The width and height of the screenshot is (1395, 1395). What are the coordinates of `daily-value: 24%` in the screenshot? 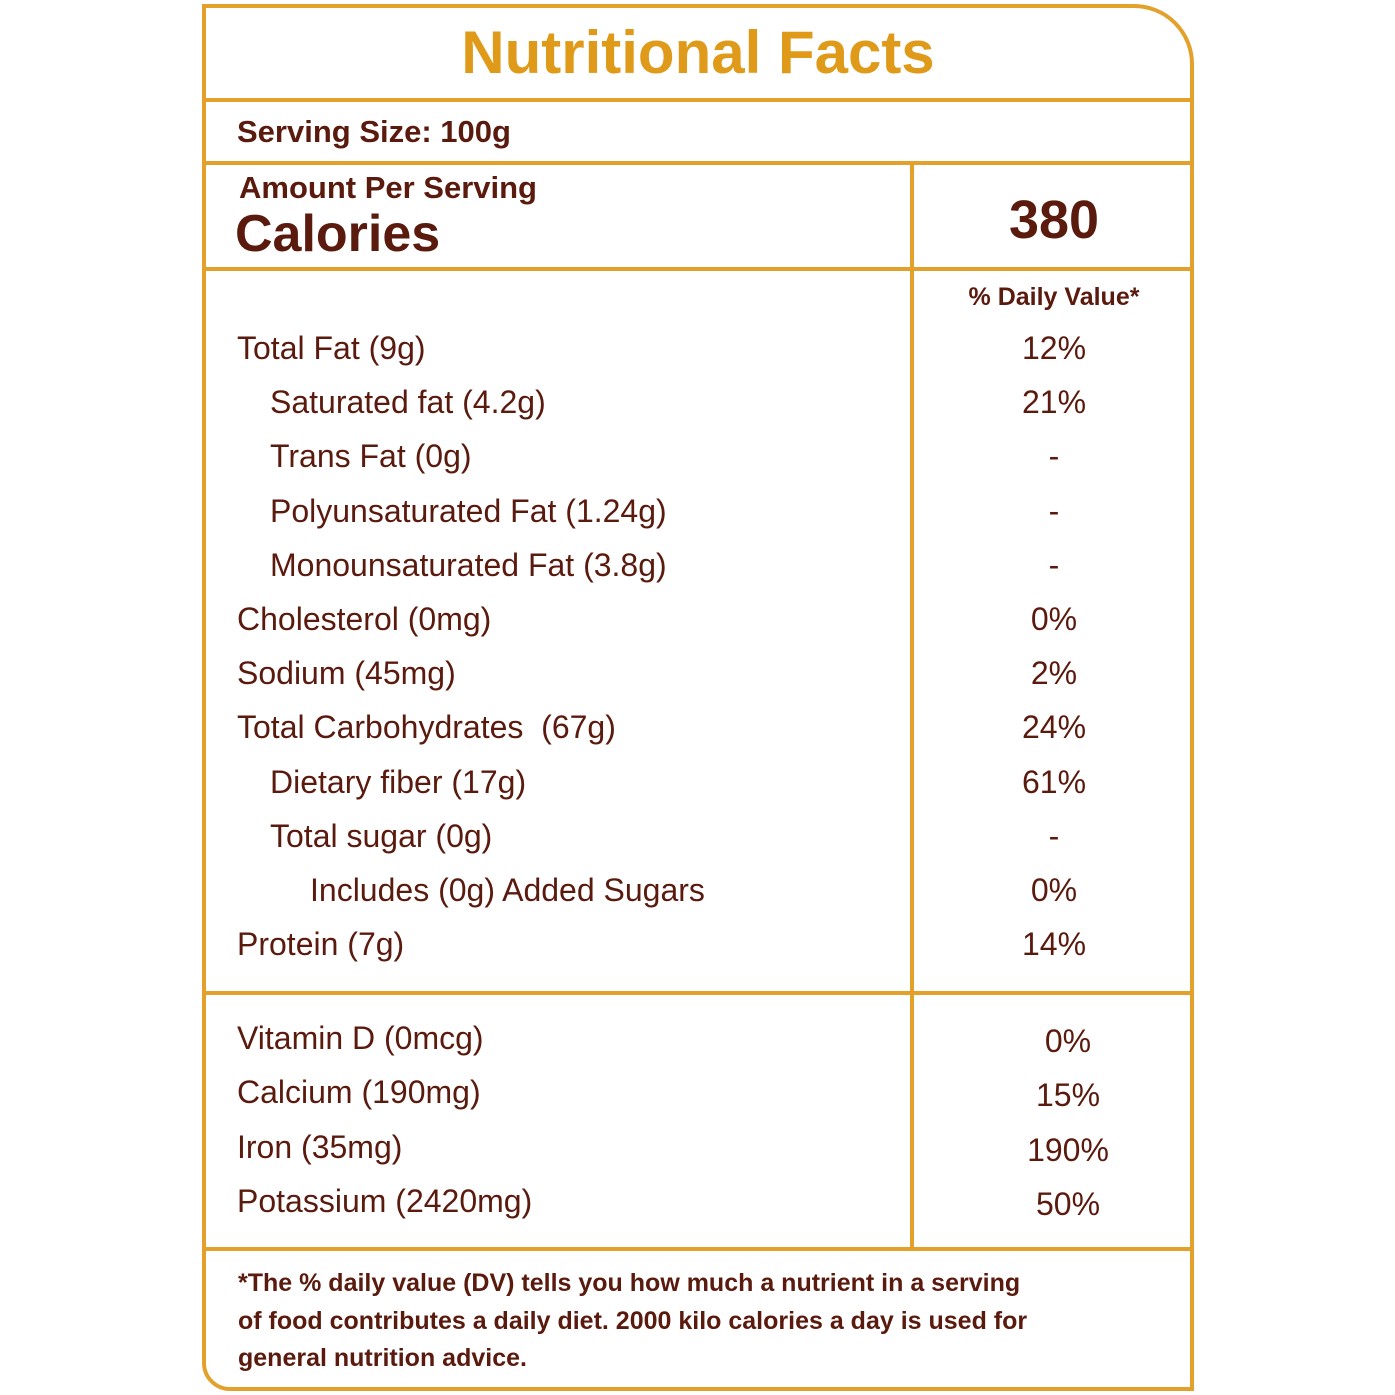 It's located at (1054, 727).